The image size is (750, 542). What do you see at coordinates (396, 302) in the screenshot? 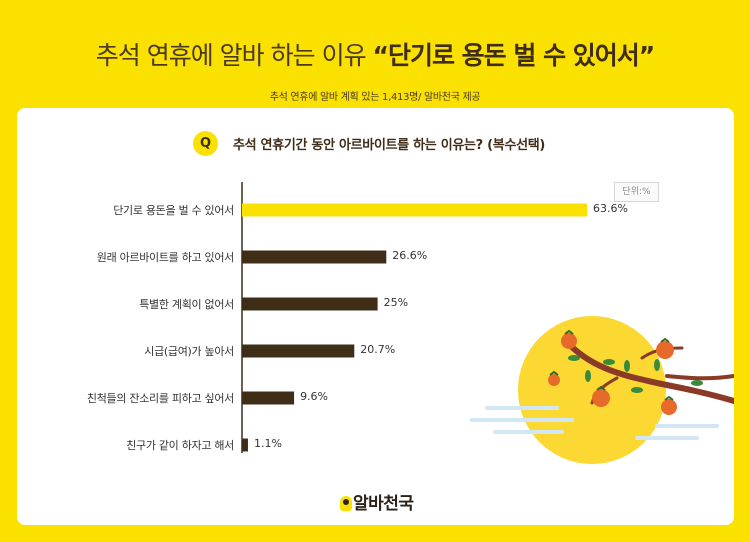
I see `value-label: 25%` at bounding box center [396, 302].